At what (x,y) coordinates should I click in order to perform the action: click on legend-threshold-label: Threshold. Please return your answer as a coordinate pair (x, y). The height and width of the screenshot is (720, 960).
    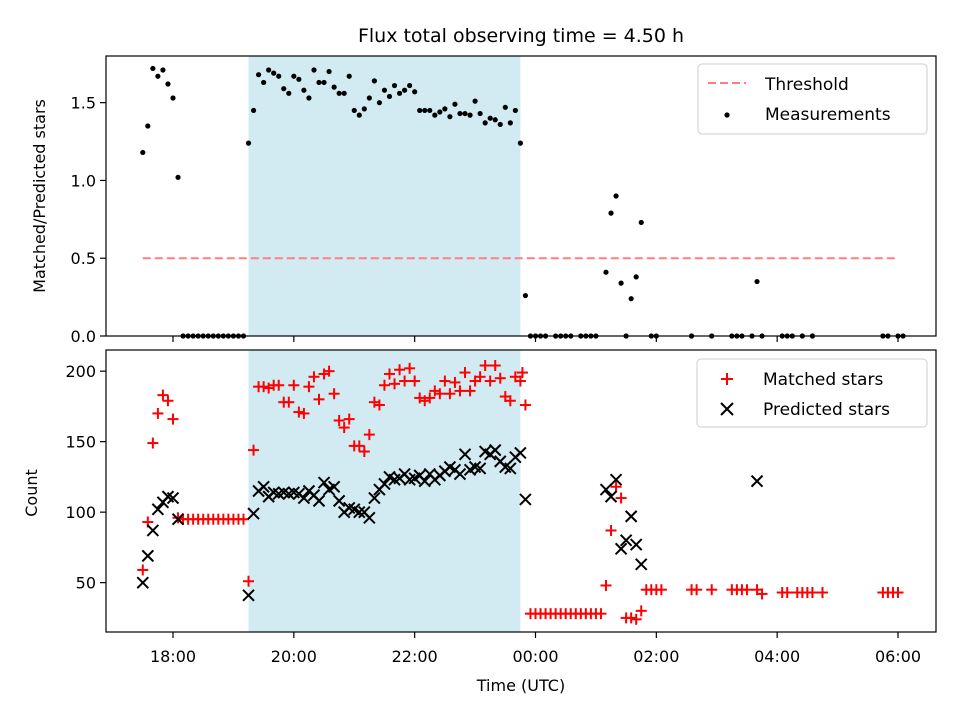
    Looking at the image, I should click on (806, 85).